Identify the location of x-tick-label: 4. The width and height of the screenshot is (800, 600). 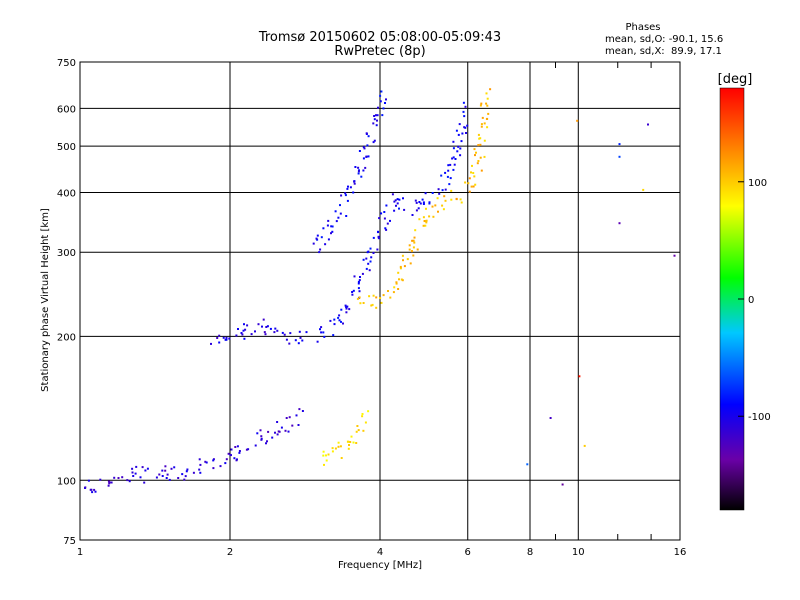
(380, 552).